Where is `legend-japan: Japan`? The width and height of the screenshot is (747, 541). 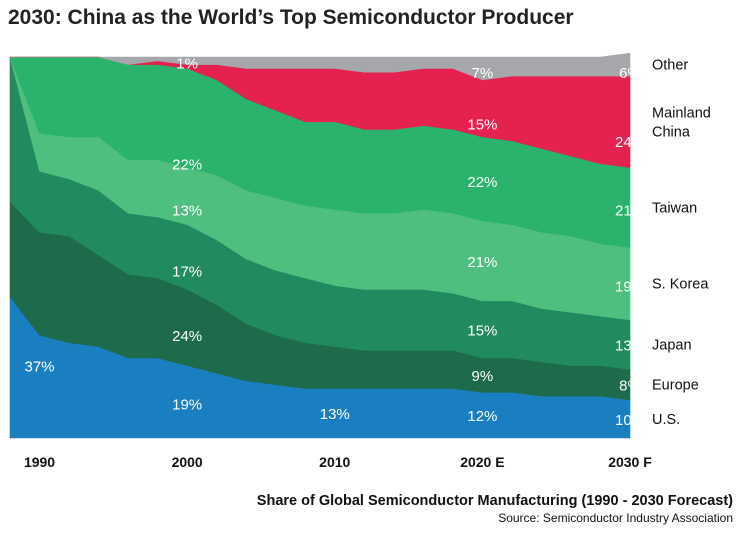
legend-japan: Japan is located at coordinates (672, 346).